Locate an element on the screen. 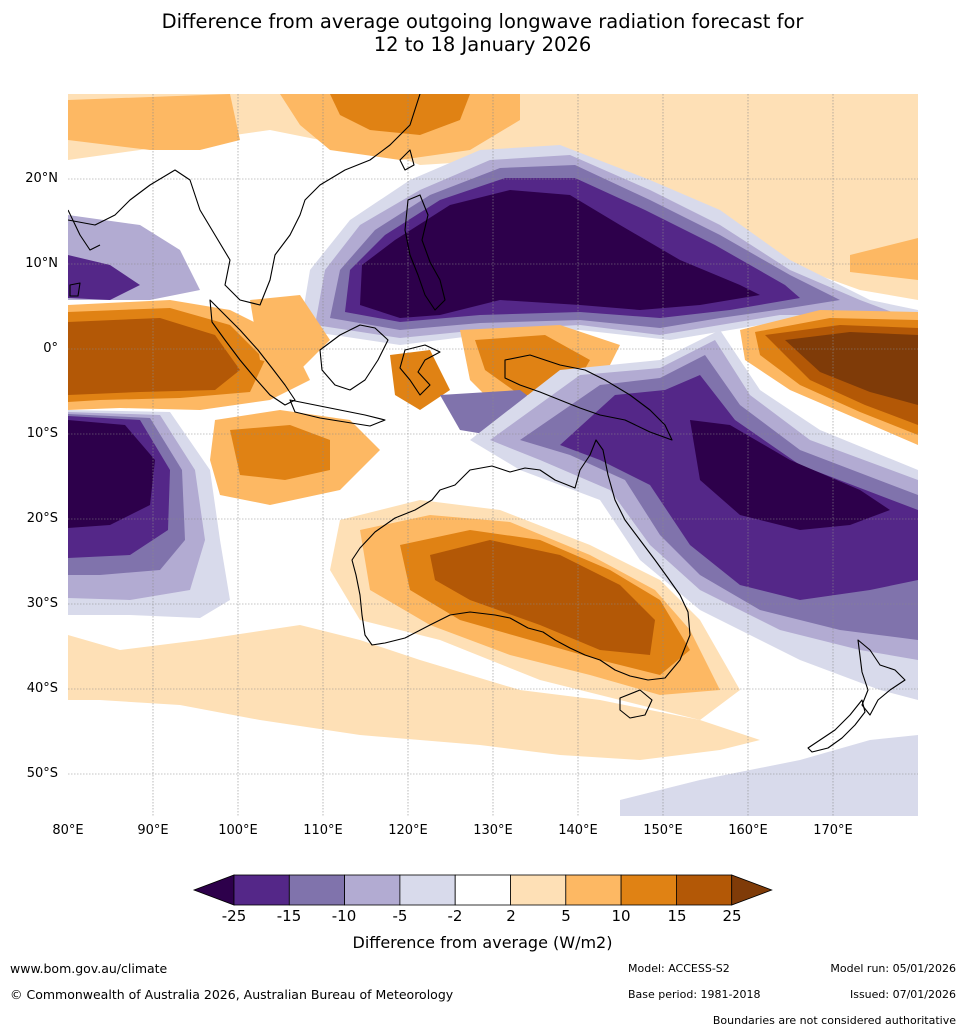 Image resolution: width=965 pixels, height=1035 pixels. lon-label-110e: 110°E is located at coordinates (323, 830).